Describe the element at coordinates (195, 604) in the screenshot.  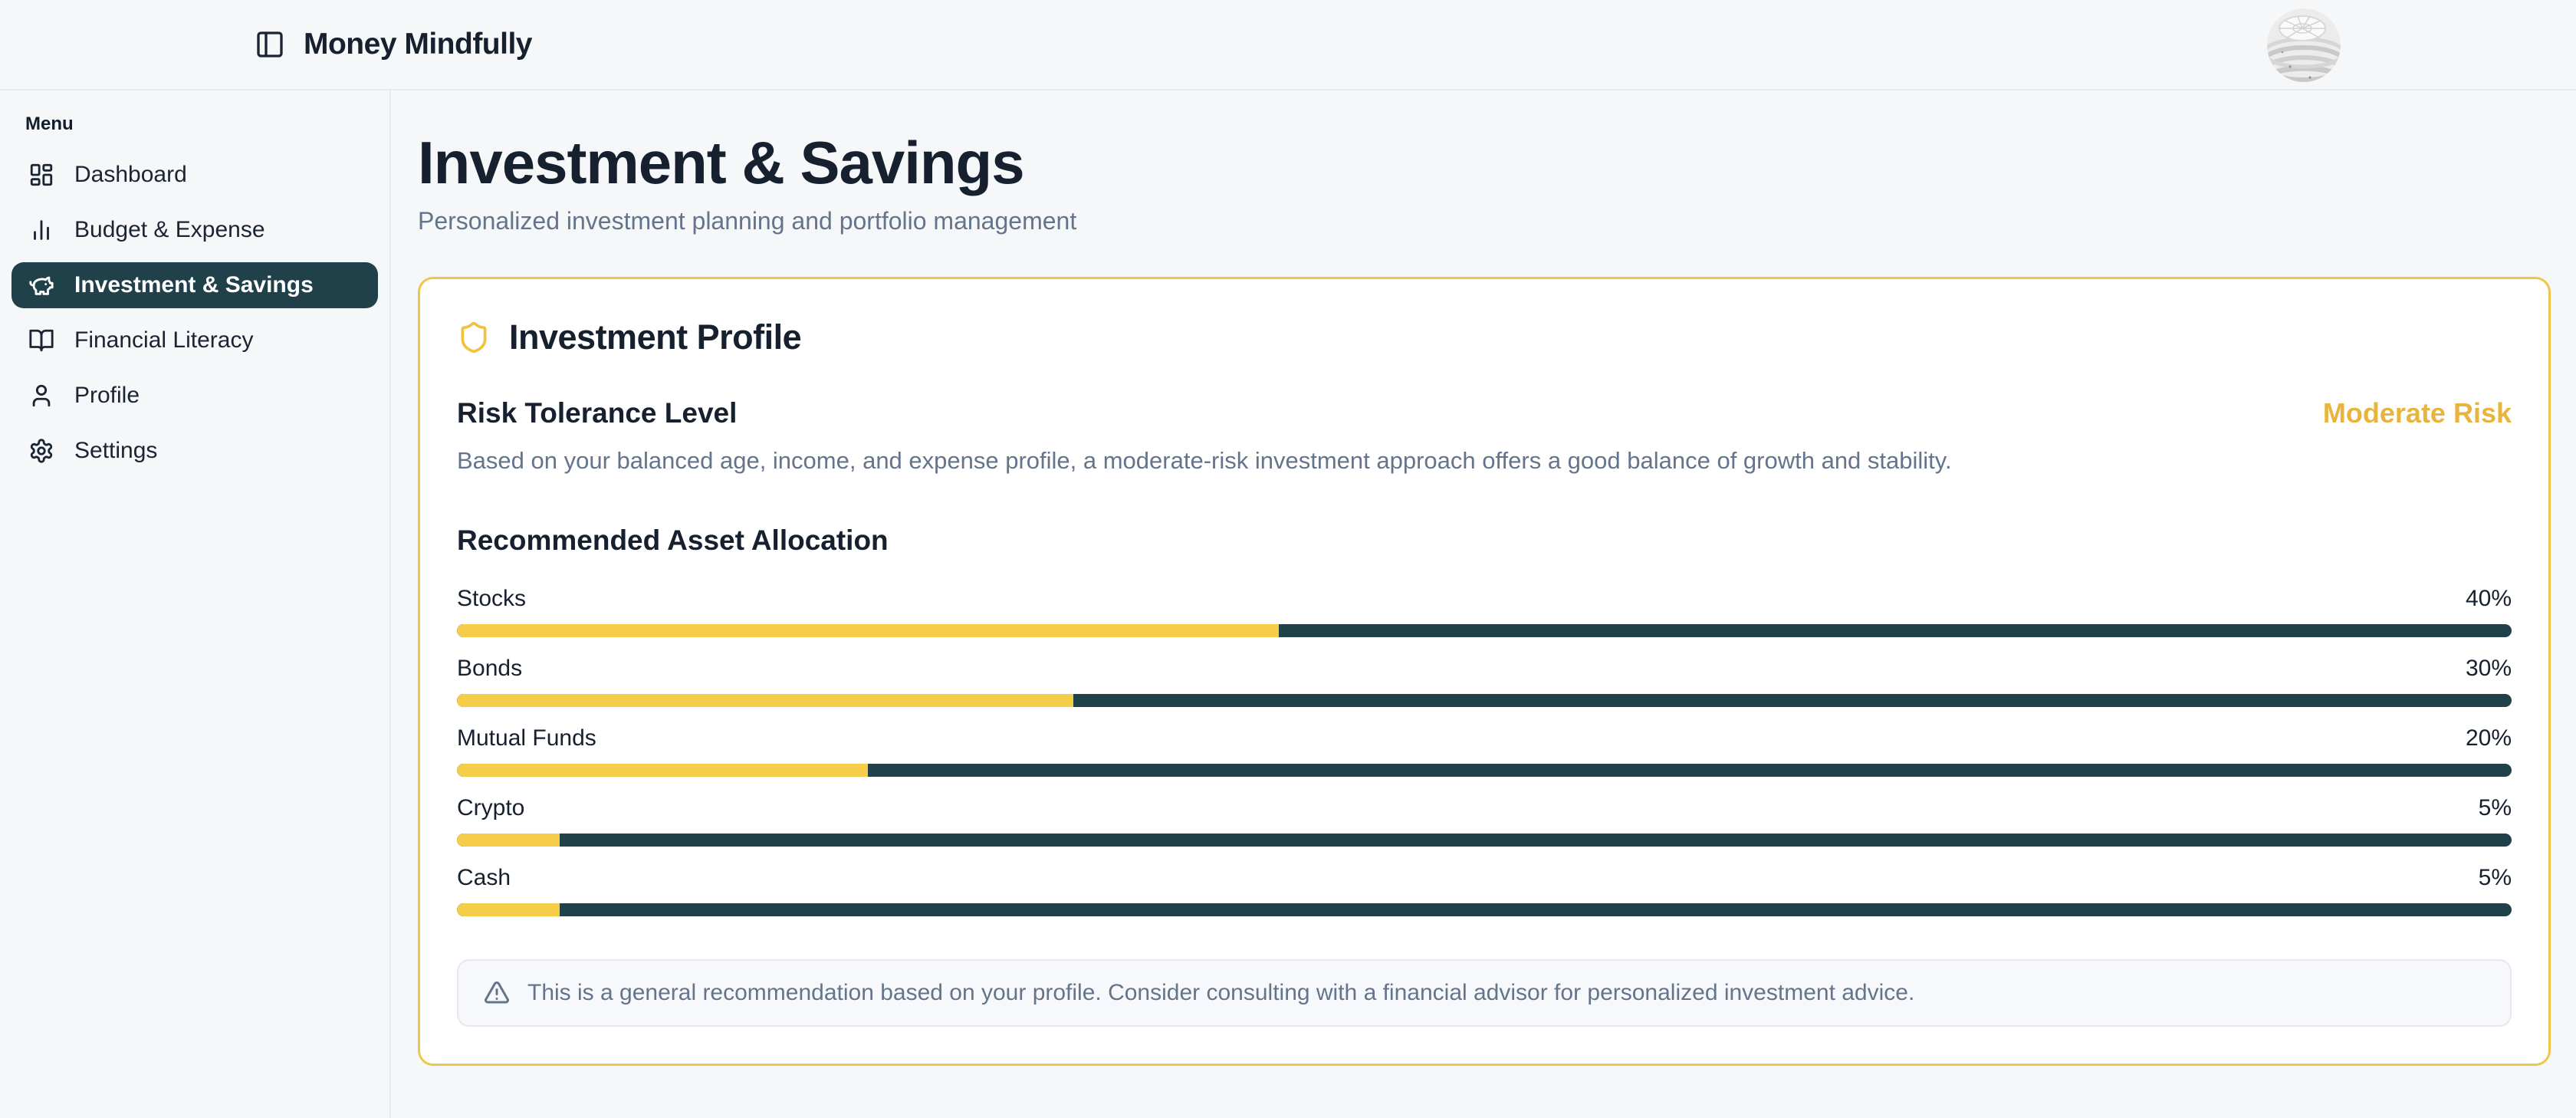
I see `sidebar: Menu Dashboard Budget & Expense` at that location.